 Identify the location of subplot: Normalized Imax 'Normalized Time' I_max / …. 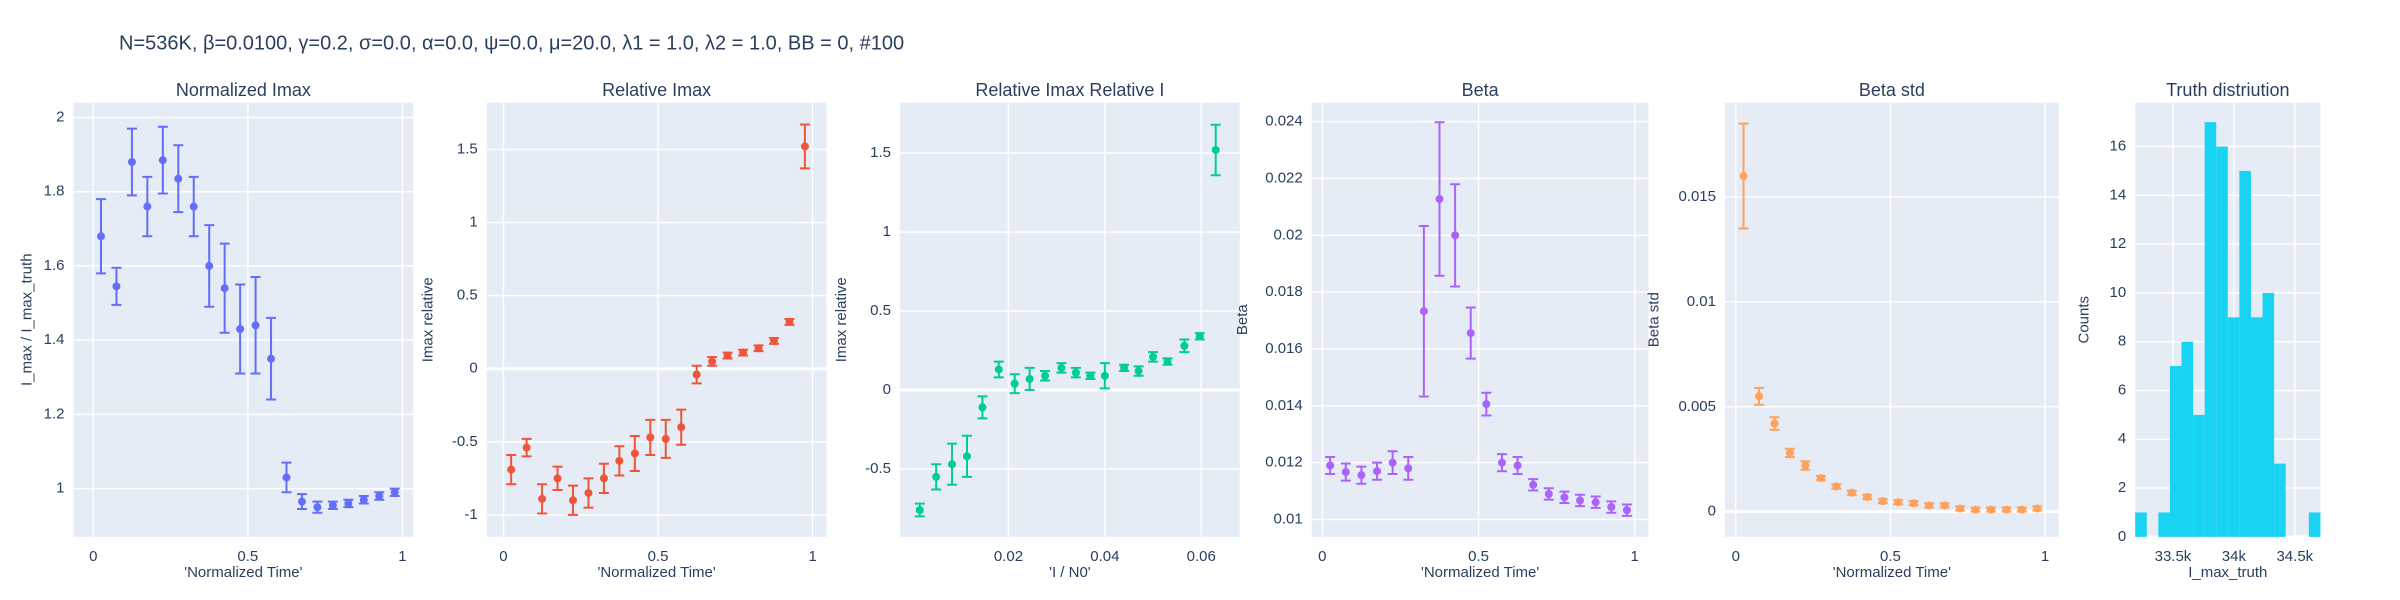
(216, 330).